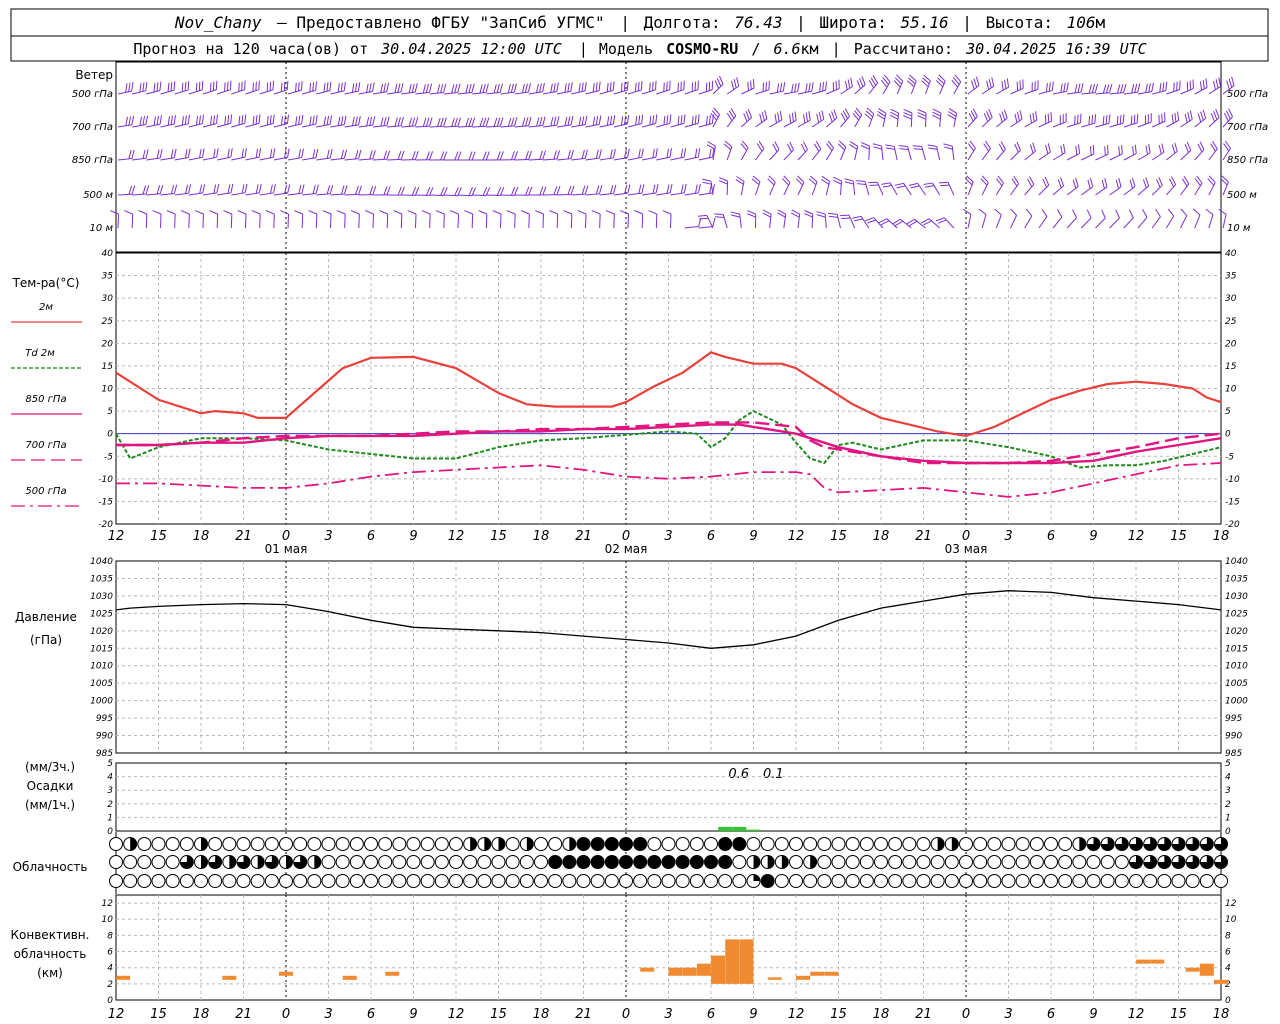 This screenshot has width=1280, height=1024. Describe the element at coordinates (101, 614) in the screenshot. I see `y-tick-label-left: 1025` at that location.